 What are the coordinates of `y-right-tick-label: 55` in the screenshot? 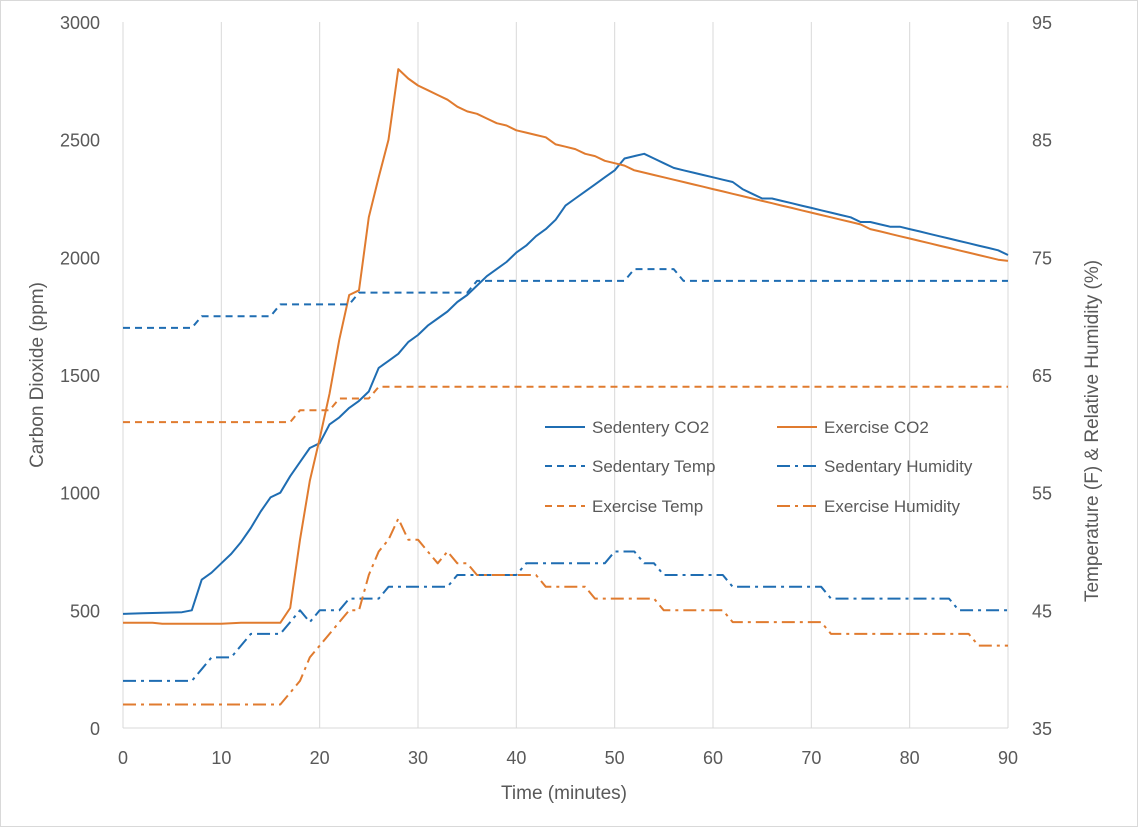 It's located at (1042, 494).